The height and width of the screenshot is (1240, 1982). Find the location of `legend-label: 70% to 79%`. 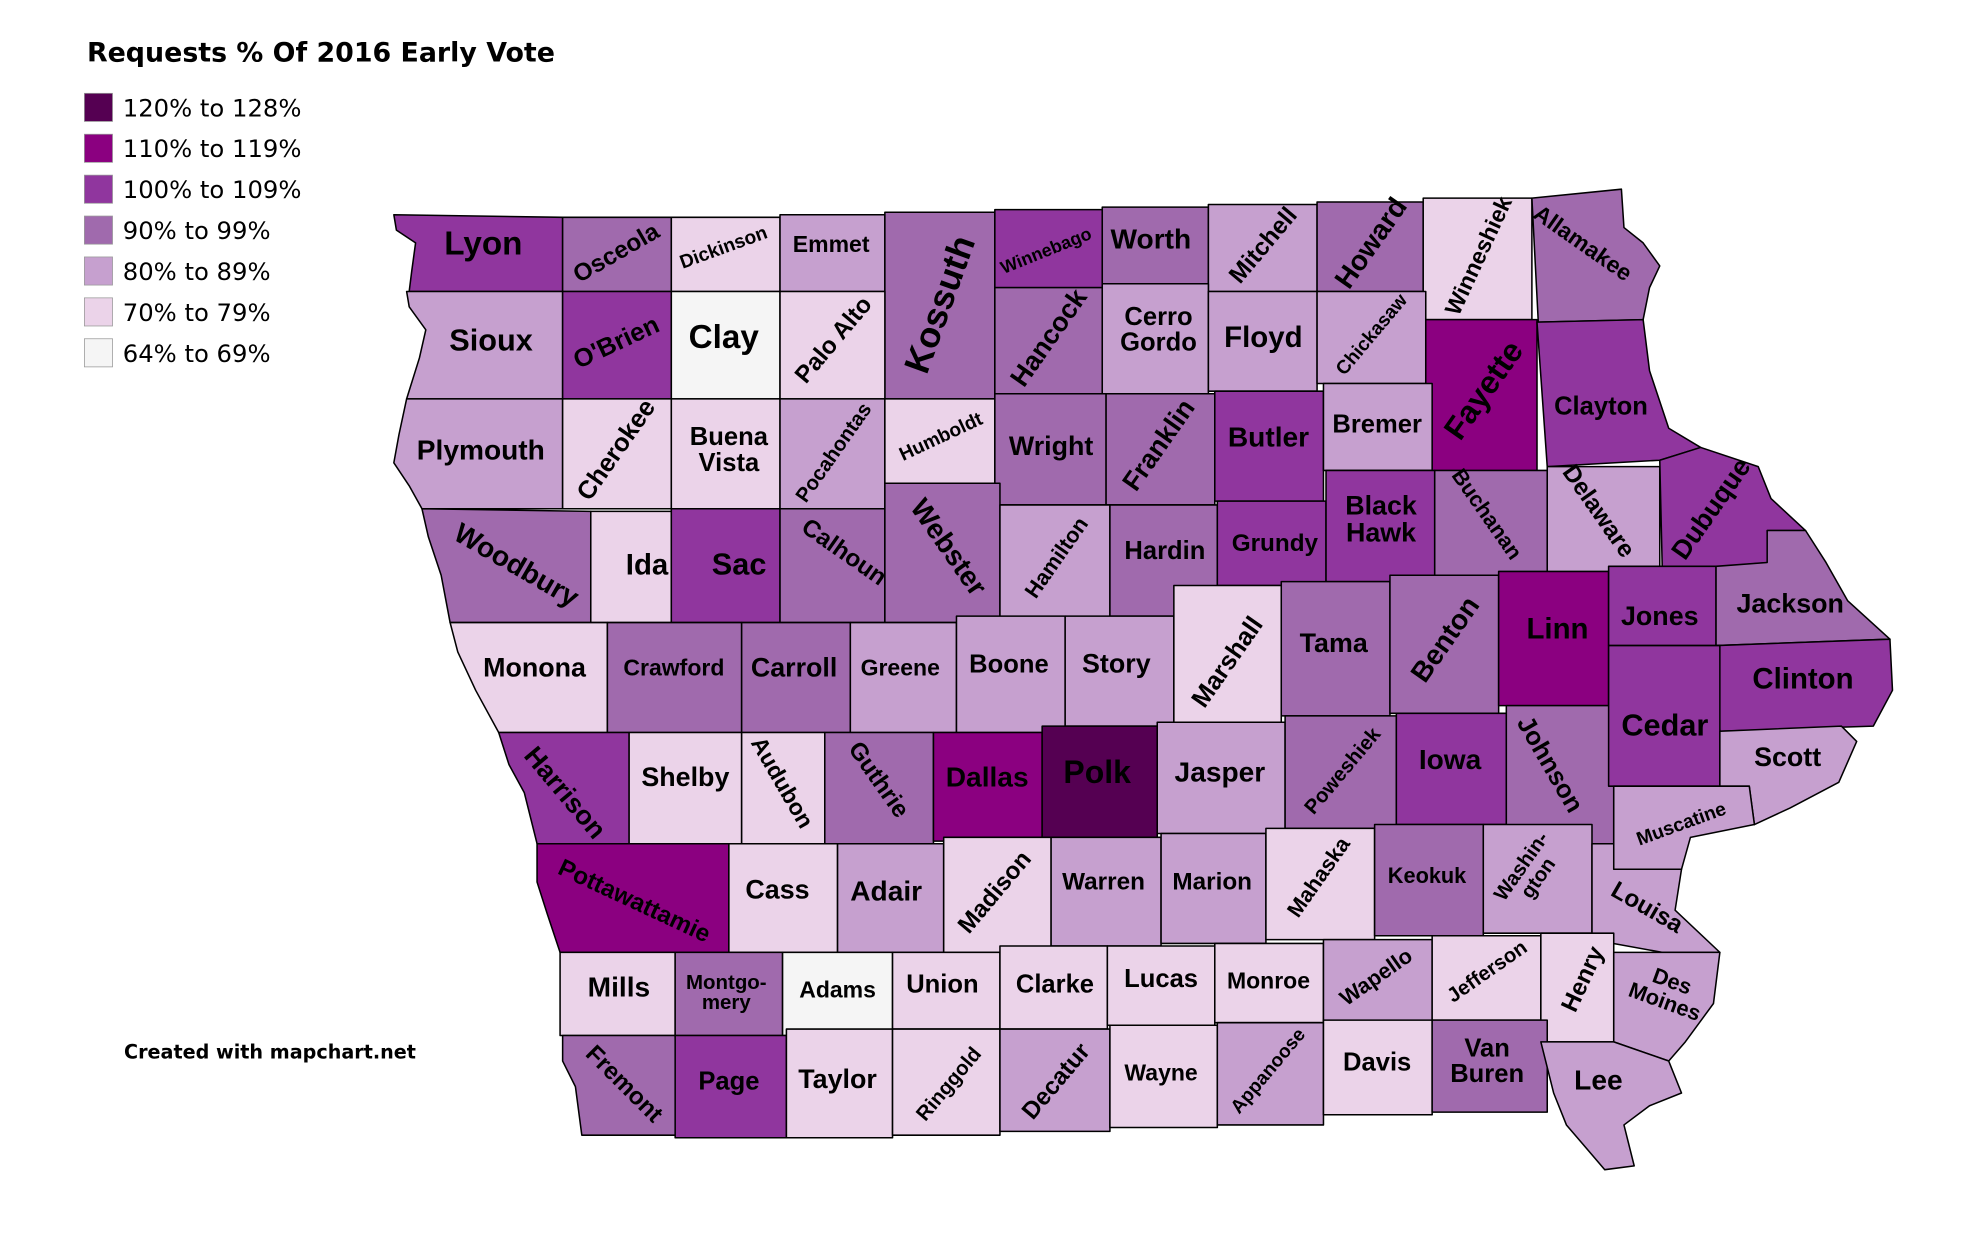

legend-label: 70% to 79% is located at coordinates (197, 312).